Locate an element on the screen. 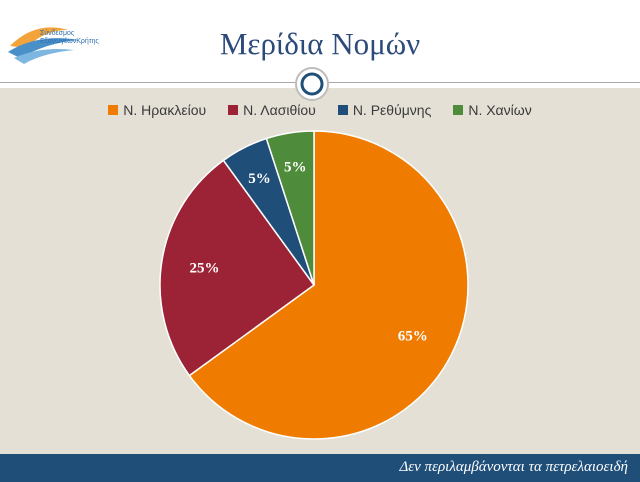  slice-data-label: 65% is located at coordinates (413, 336).